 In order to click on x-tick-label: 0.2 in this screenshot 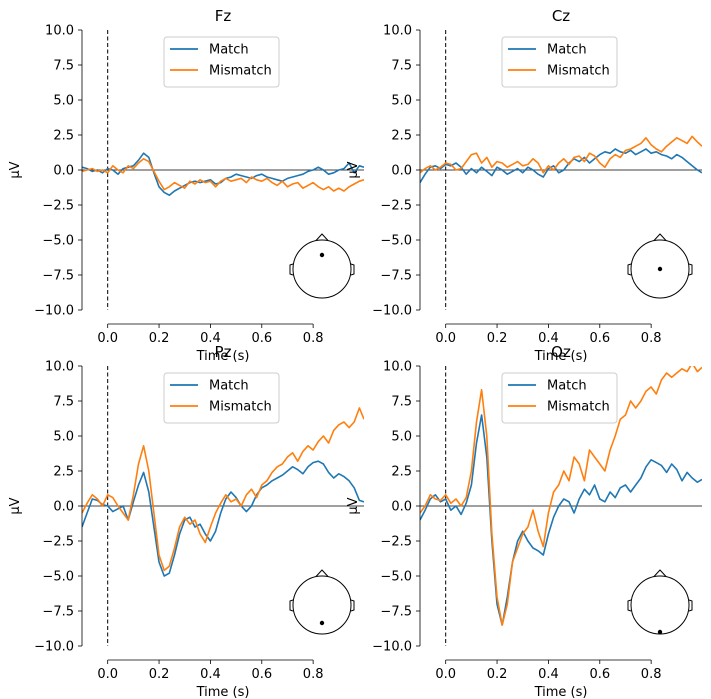, I will do `click(497, 674)`.